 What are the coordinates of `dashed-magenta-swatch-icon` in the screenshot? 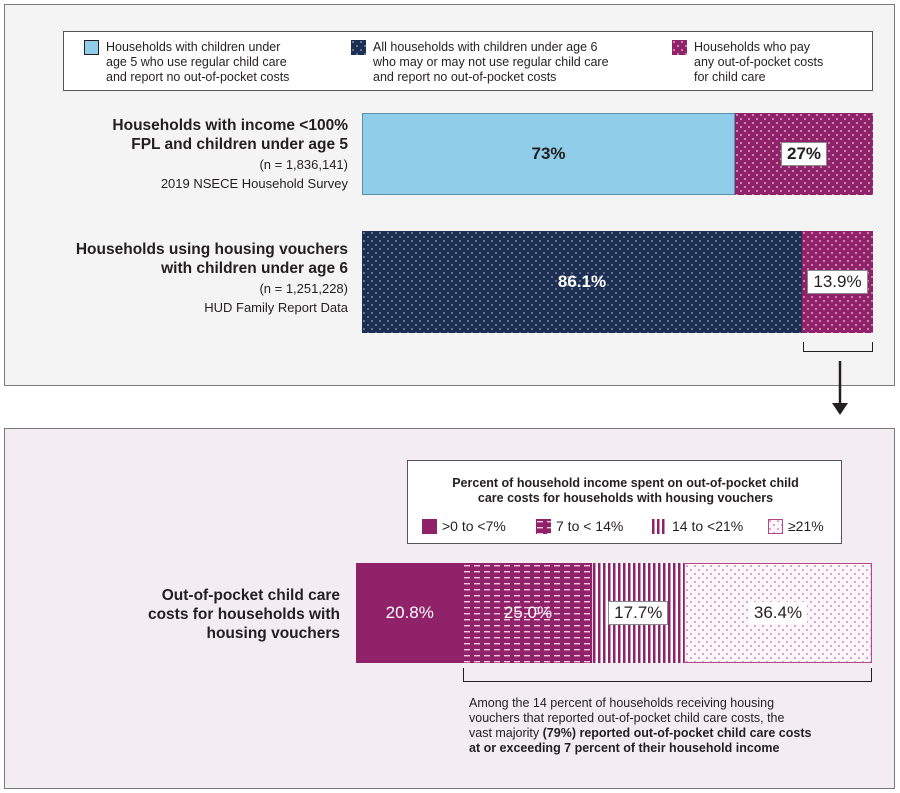 It's located at (543, 526).